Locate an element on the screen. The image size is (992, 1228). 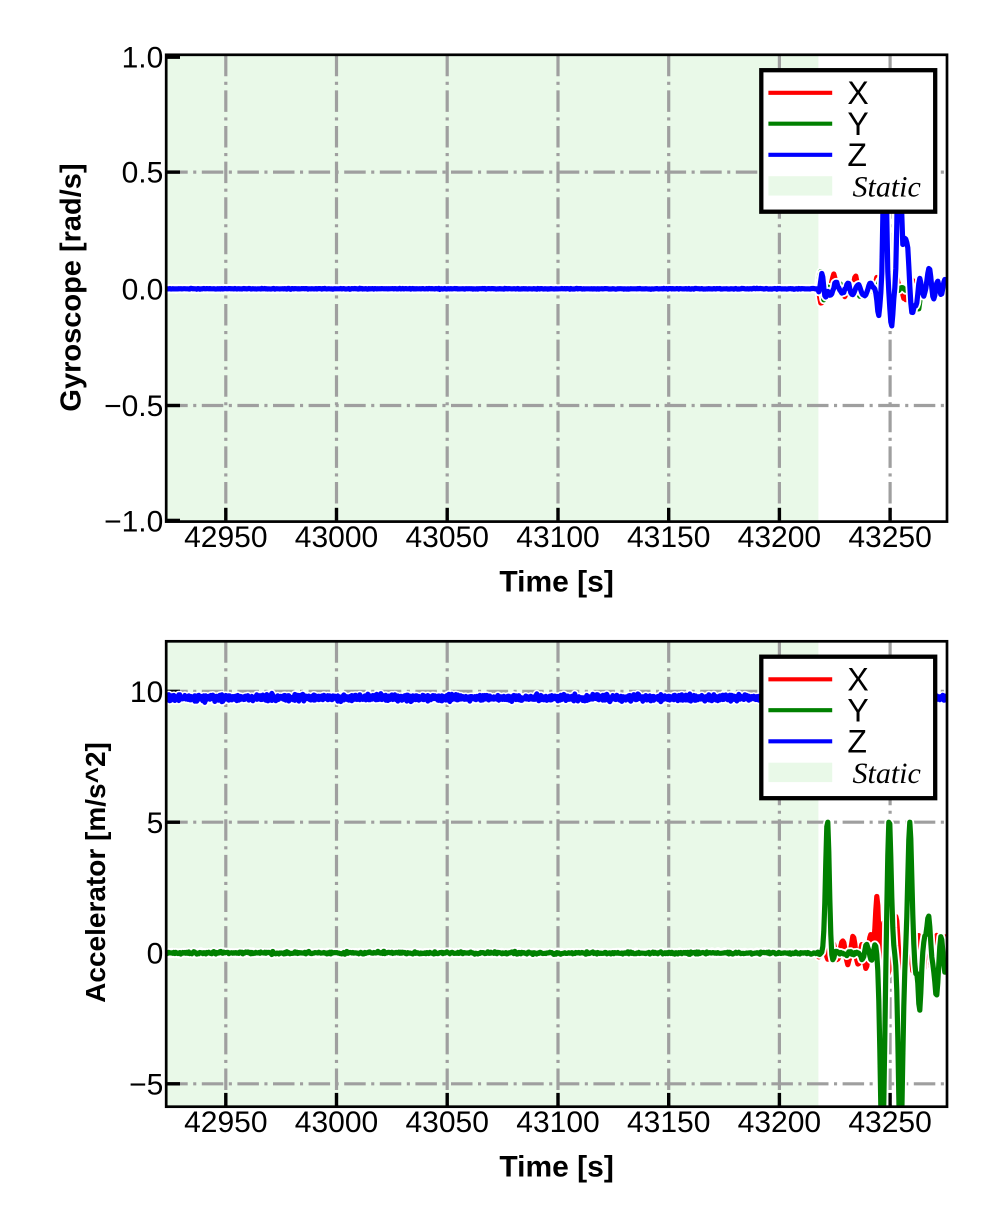
svg-text: 5 is located at coordinates (155, 823).